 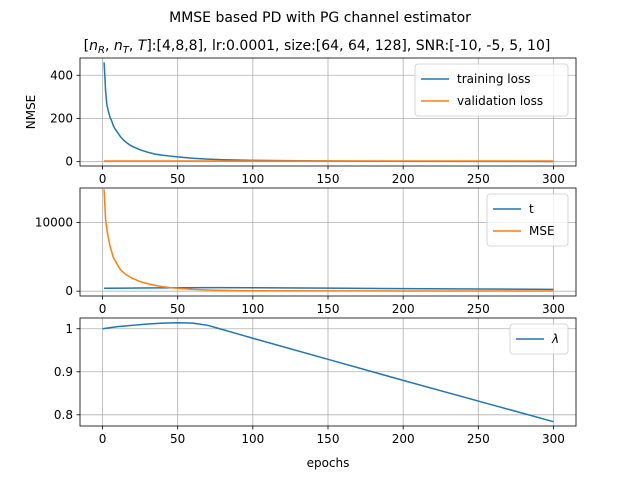 I want to click on y-tick-label: 400, so click(x=61, y=75).